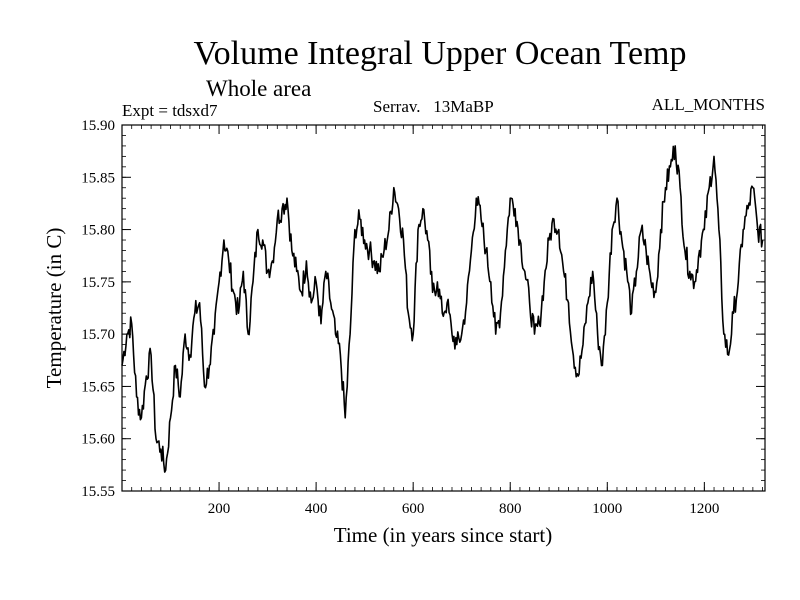 The width and height of the screenshot is (800, 600). Describe the element at coordinates (708, 104) in the screenshot. I see `months-label: ALL_MONTHS` at that location.